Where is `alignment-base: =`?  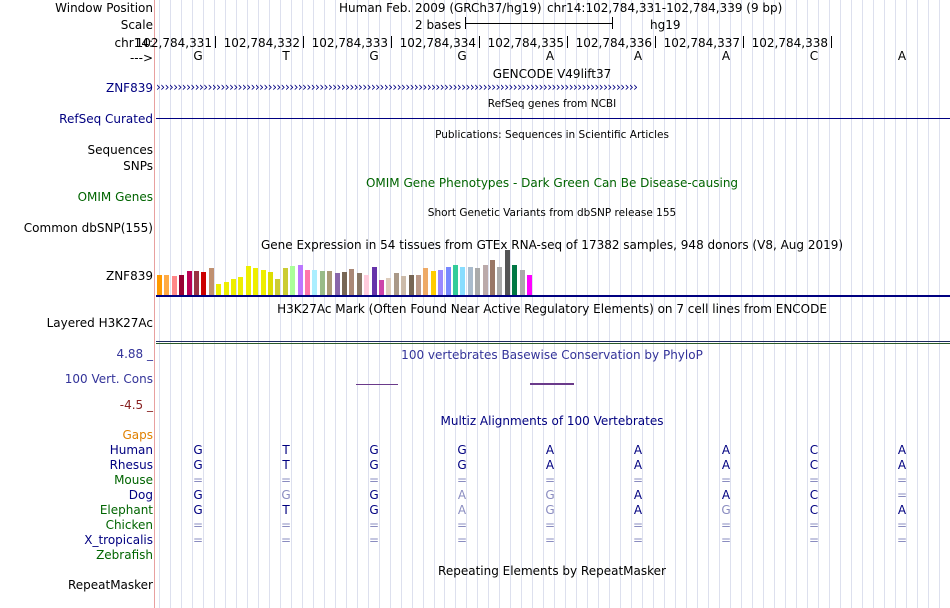
alignment-base: = is located at coordinates (286, 525).